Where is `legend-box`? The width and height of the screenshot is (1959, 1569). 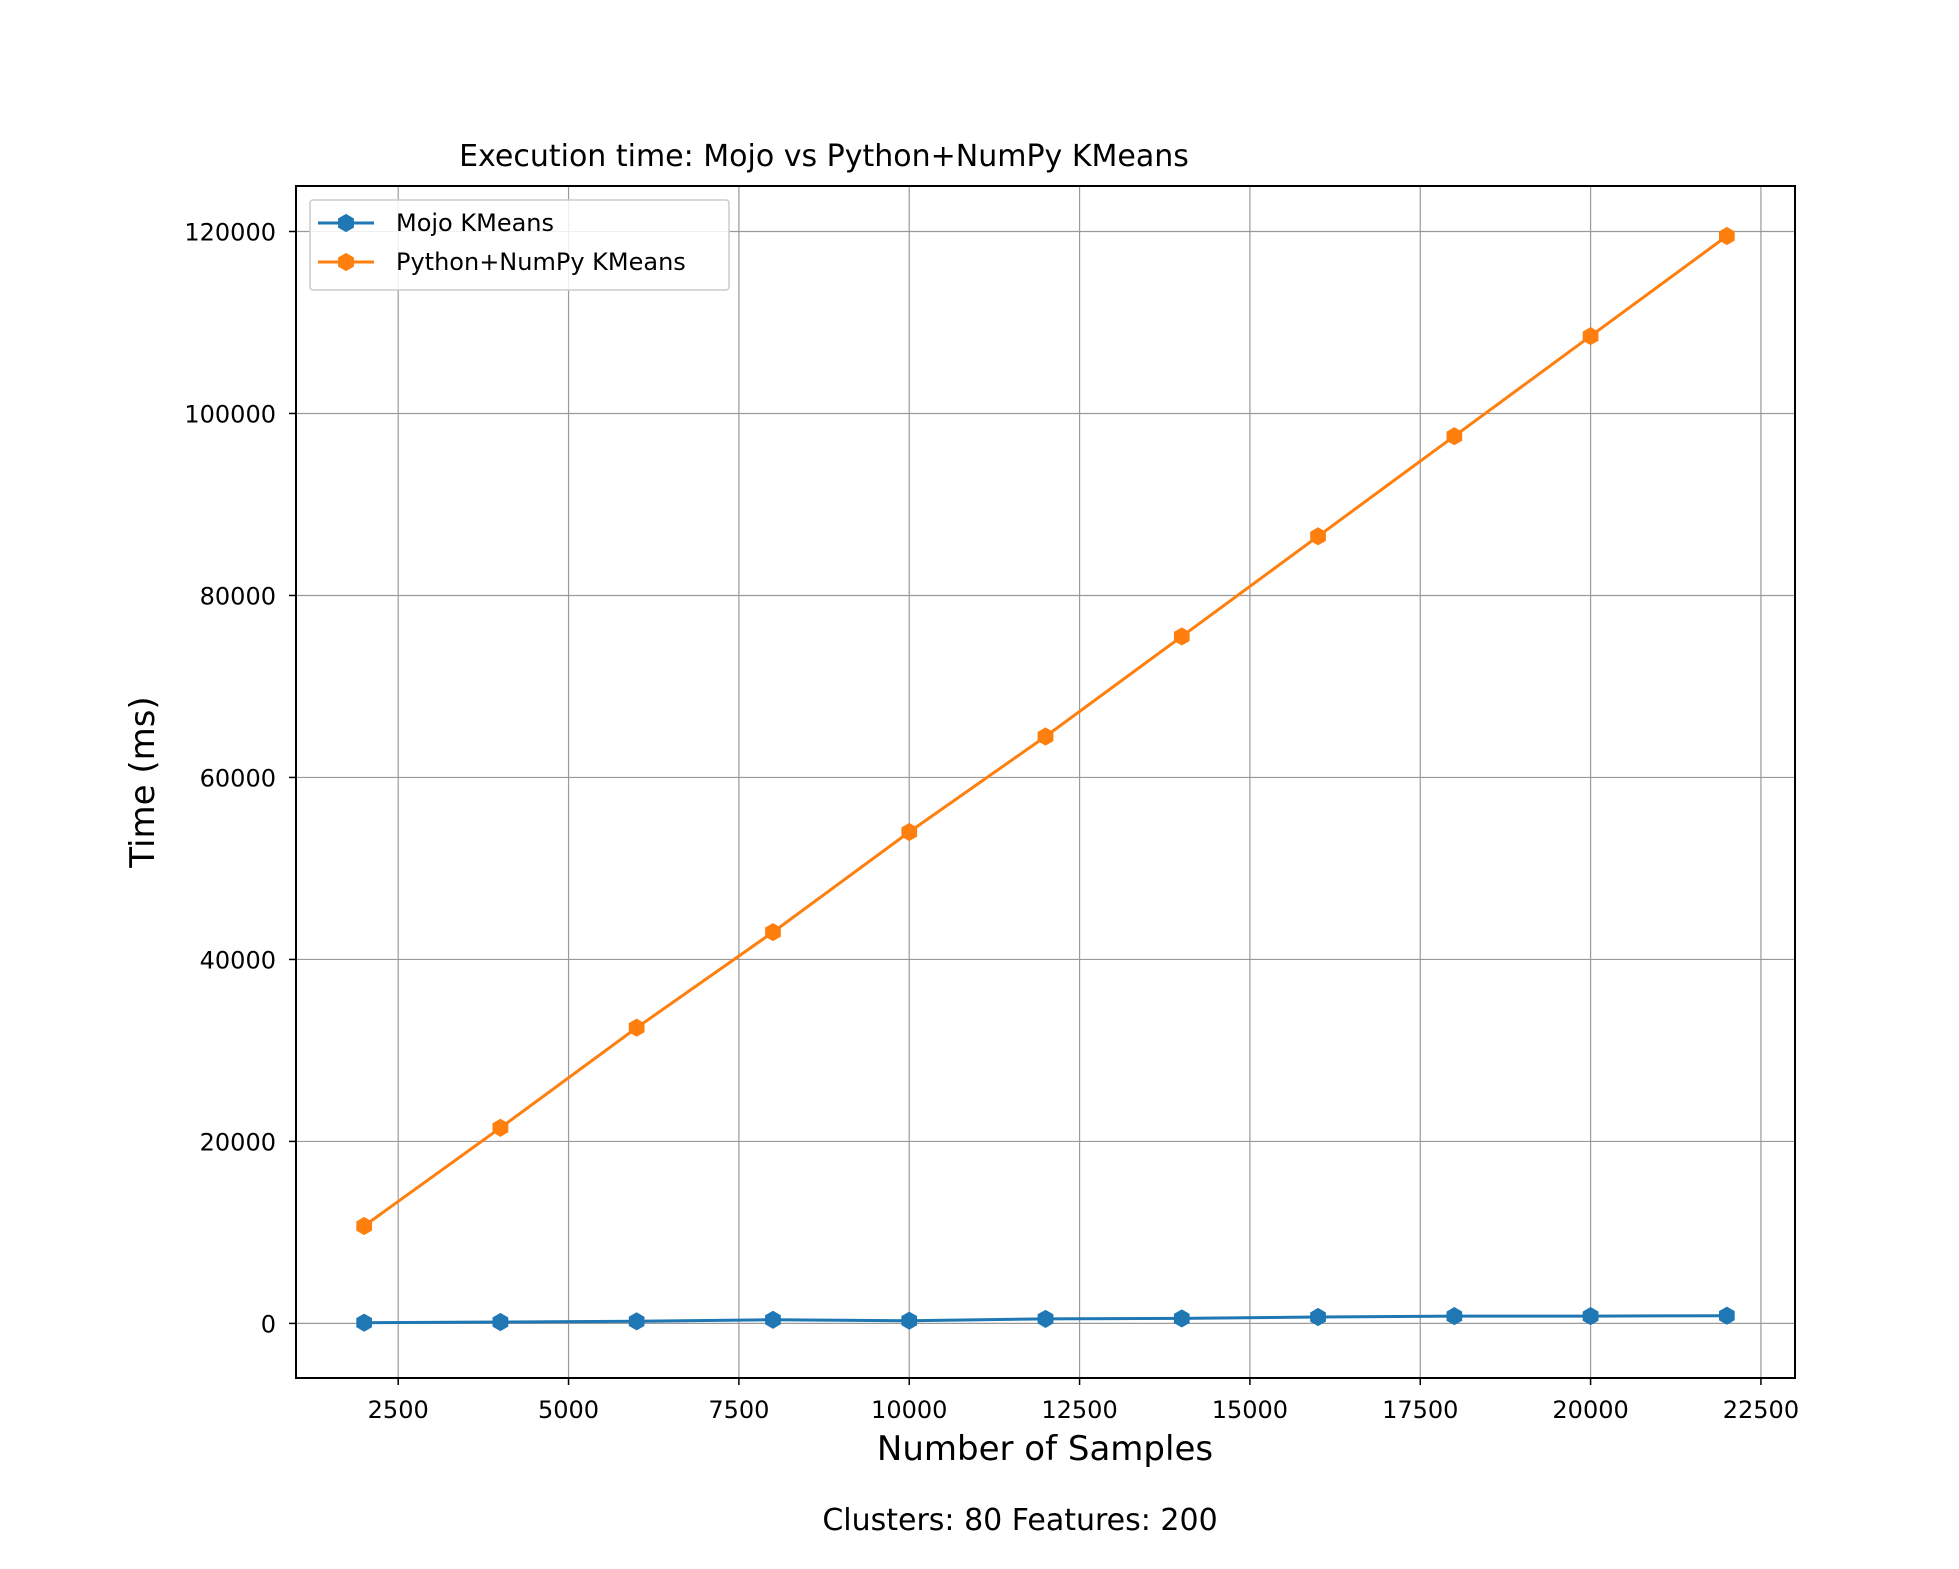
legend-box is located at coordinates (519, 245).